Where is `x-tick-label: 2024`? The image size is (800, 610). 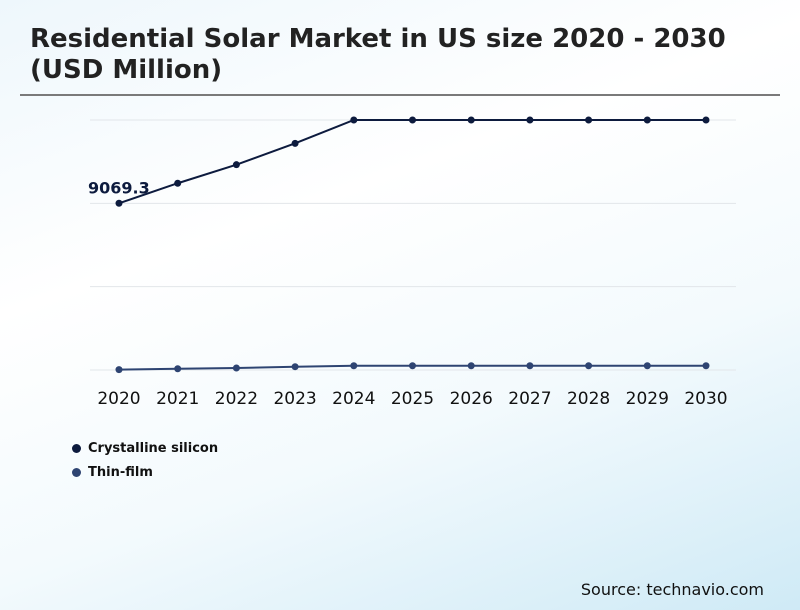
x-tick-label: 2024 is located at coordinates (353, 399).